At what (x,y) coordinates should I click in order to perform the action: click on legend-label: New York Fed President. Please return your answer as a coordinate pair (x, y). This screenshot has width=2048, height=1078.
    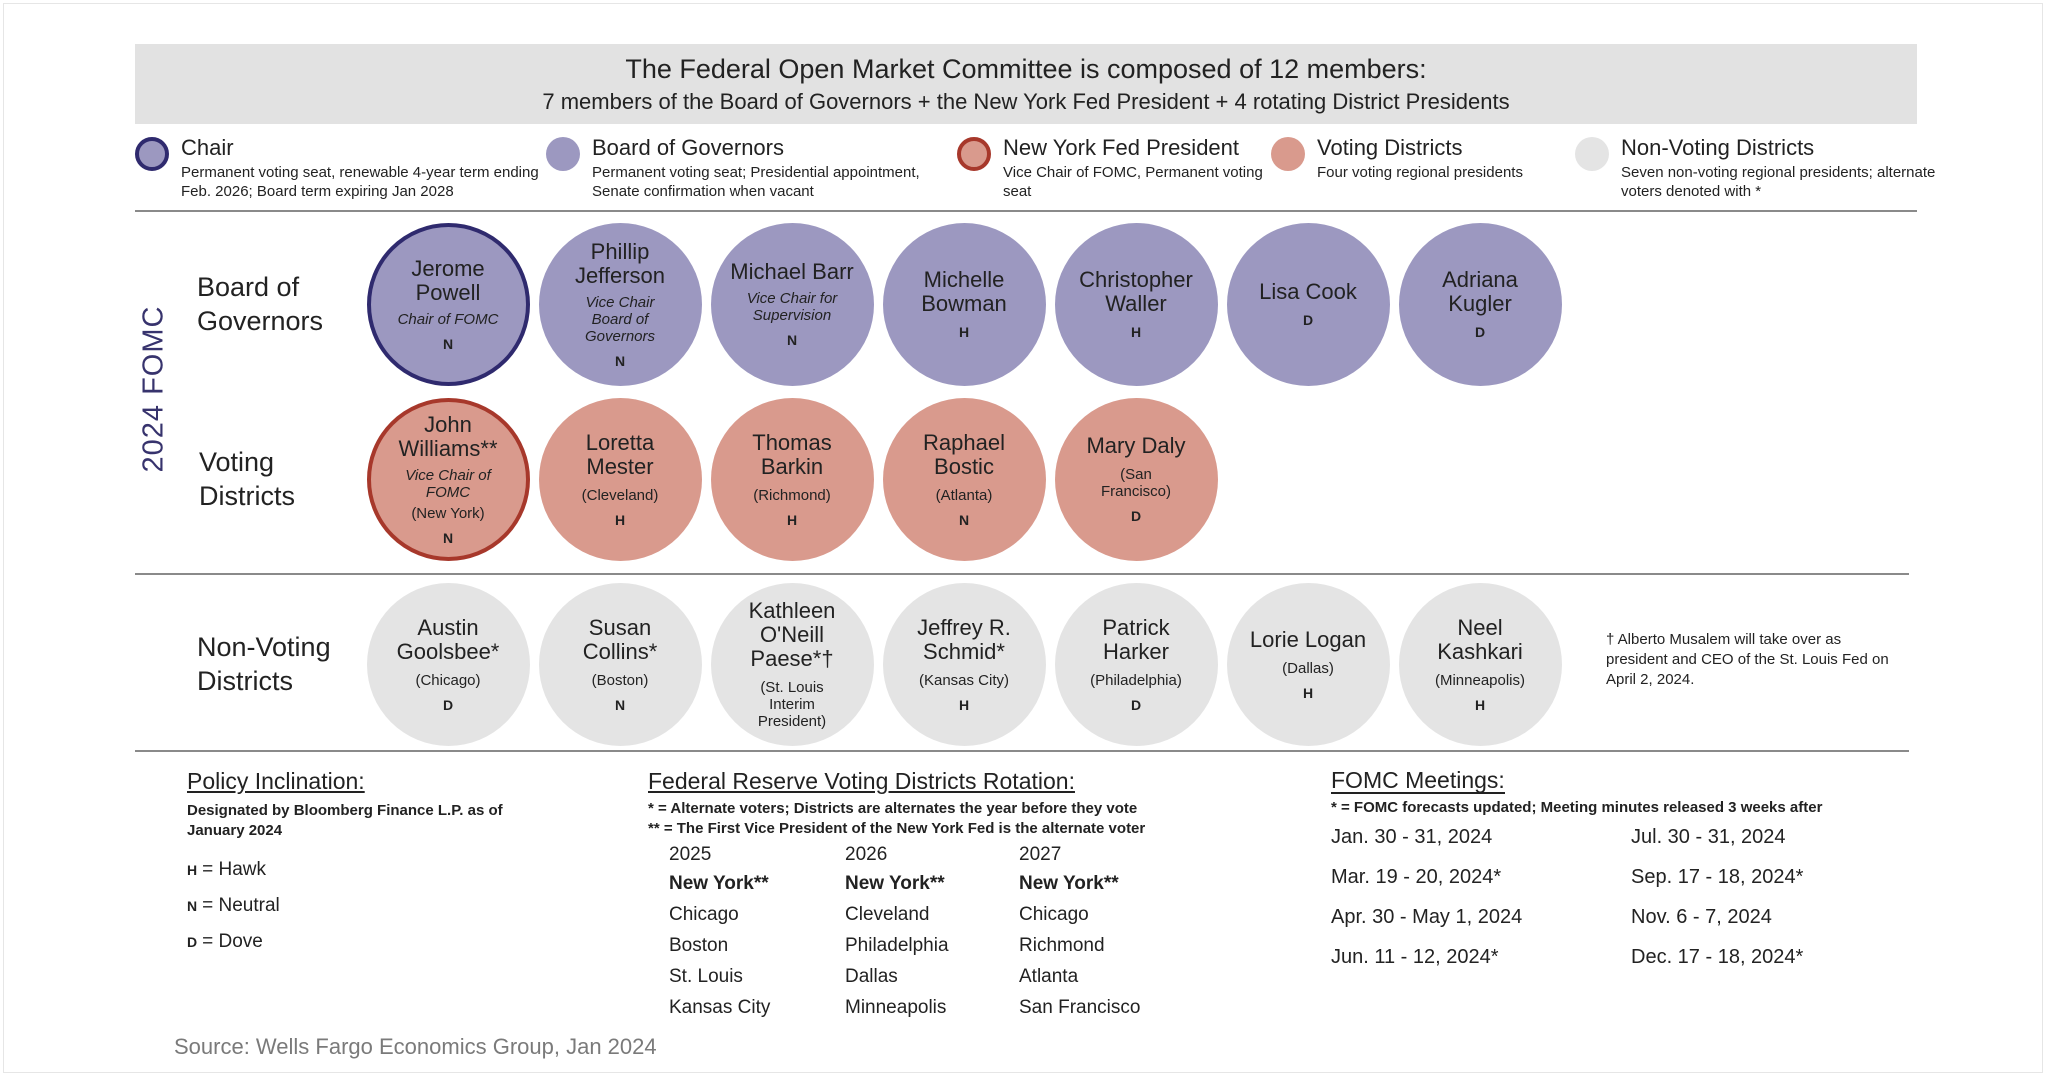
    Looking at the image, I should click on (1121, 147).